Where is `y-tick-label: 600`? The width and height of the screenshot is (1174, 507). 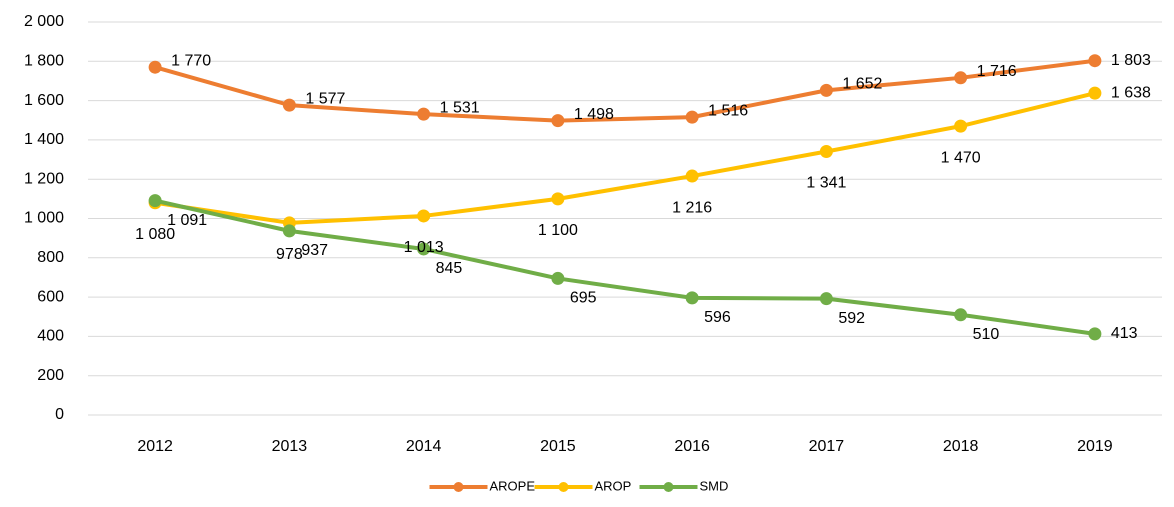
y-tick-label: 600 is located at coordinates (50, 296).